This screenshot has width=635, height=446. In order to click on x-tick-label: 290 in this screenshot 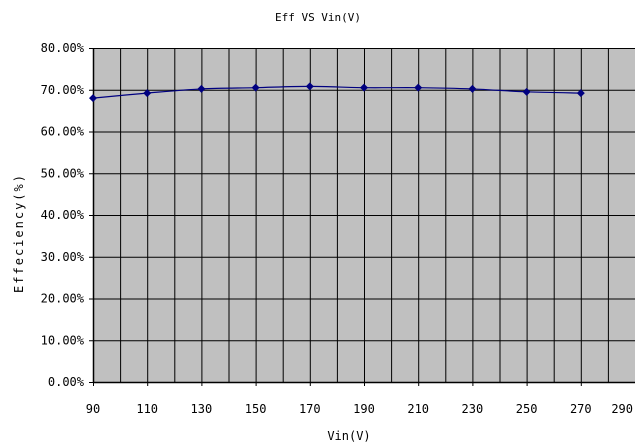, I will do `click(622, 409)`.